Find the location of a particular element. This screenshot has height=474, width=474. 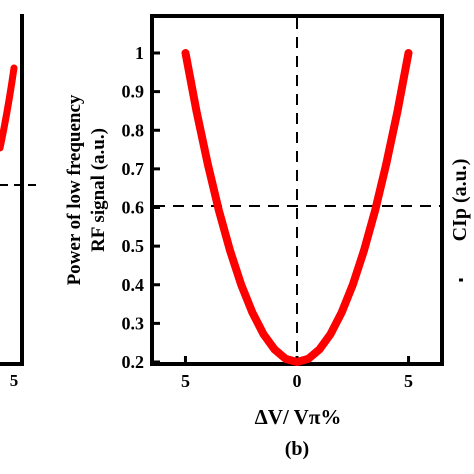

y-axis-label-line1: Power of low frequency is located at coordinates (74, 189).